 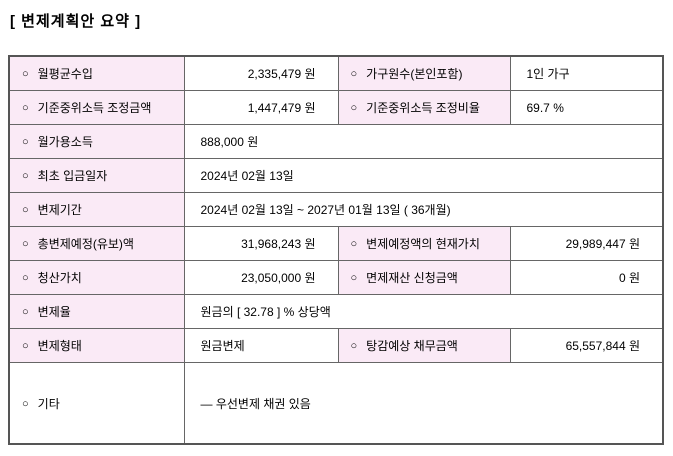 What do you see at coordinates (65, 142) in the screenshot?
I see `row-label: 월가용소득` at bounding box center [65, 142].